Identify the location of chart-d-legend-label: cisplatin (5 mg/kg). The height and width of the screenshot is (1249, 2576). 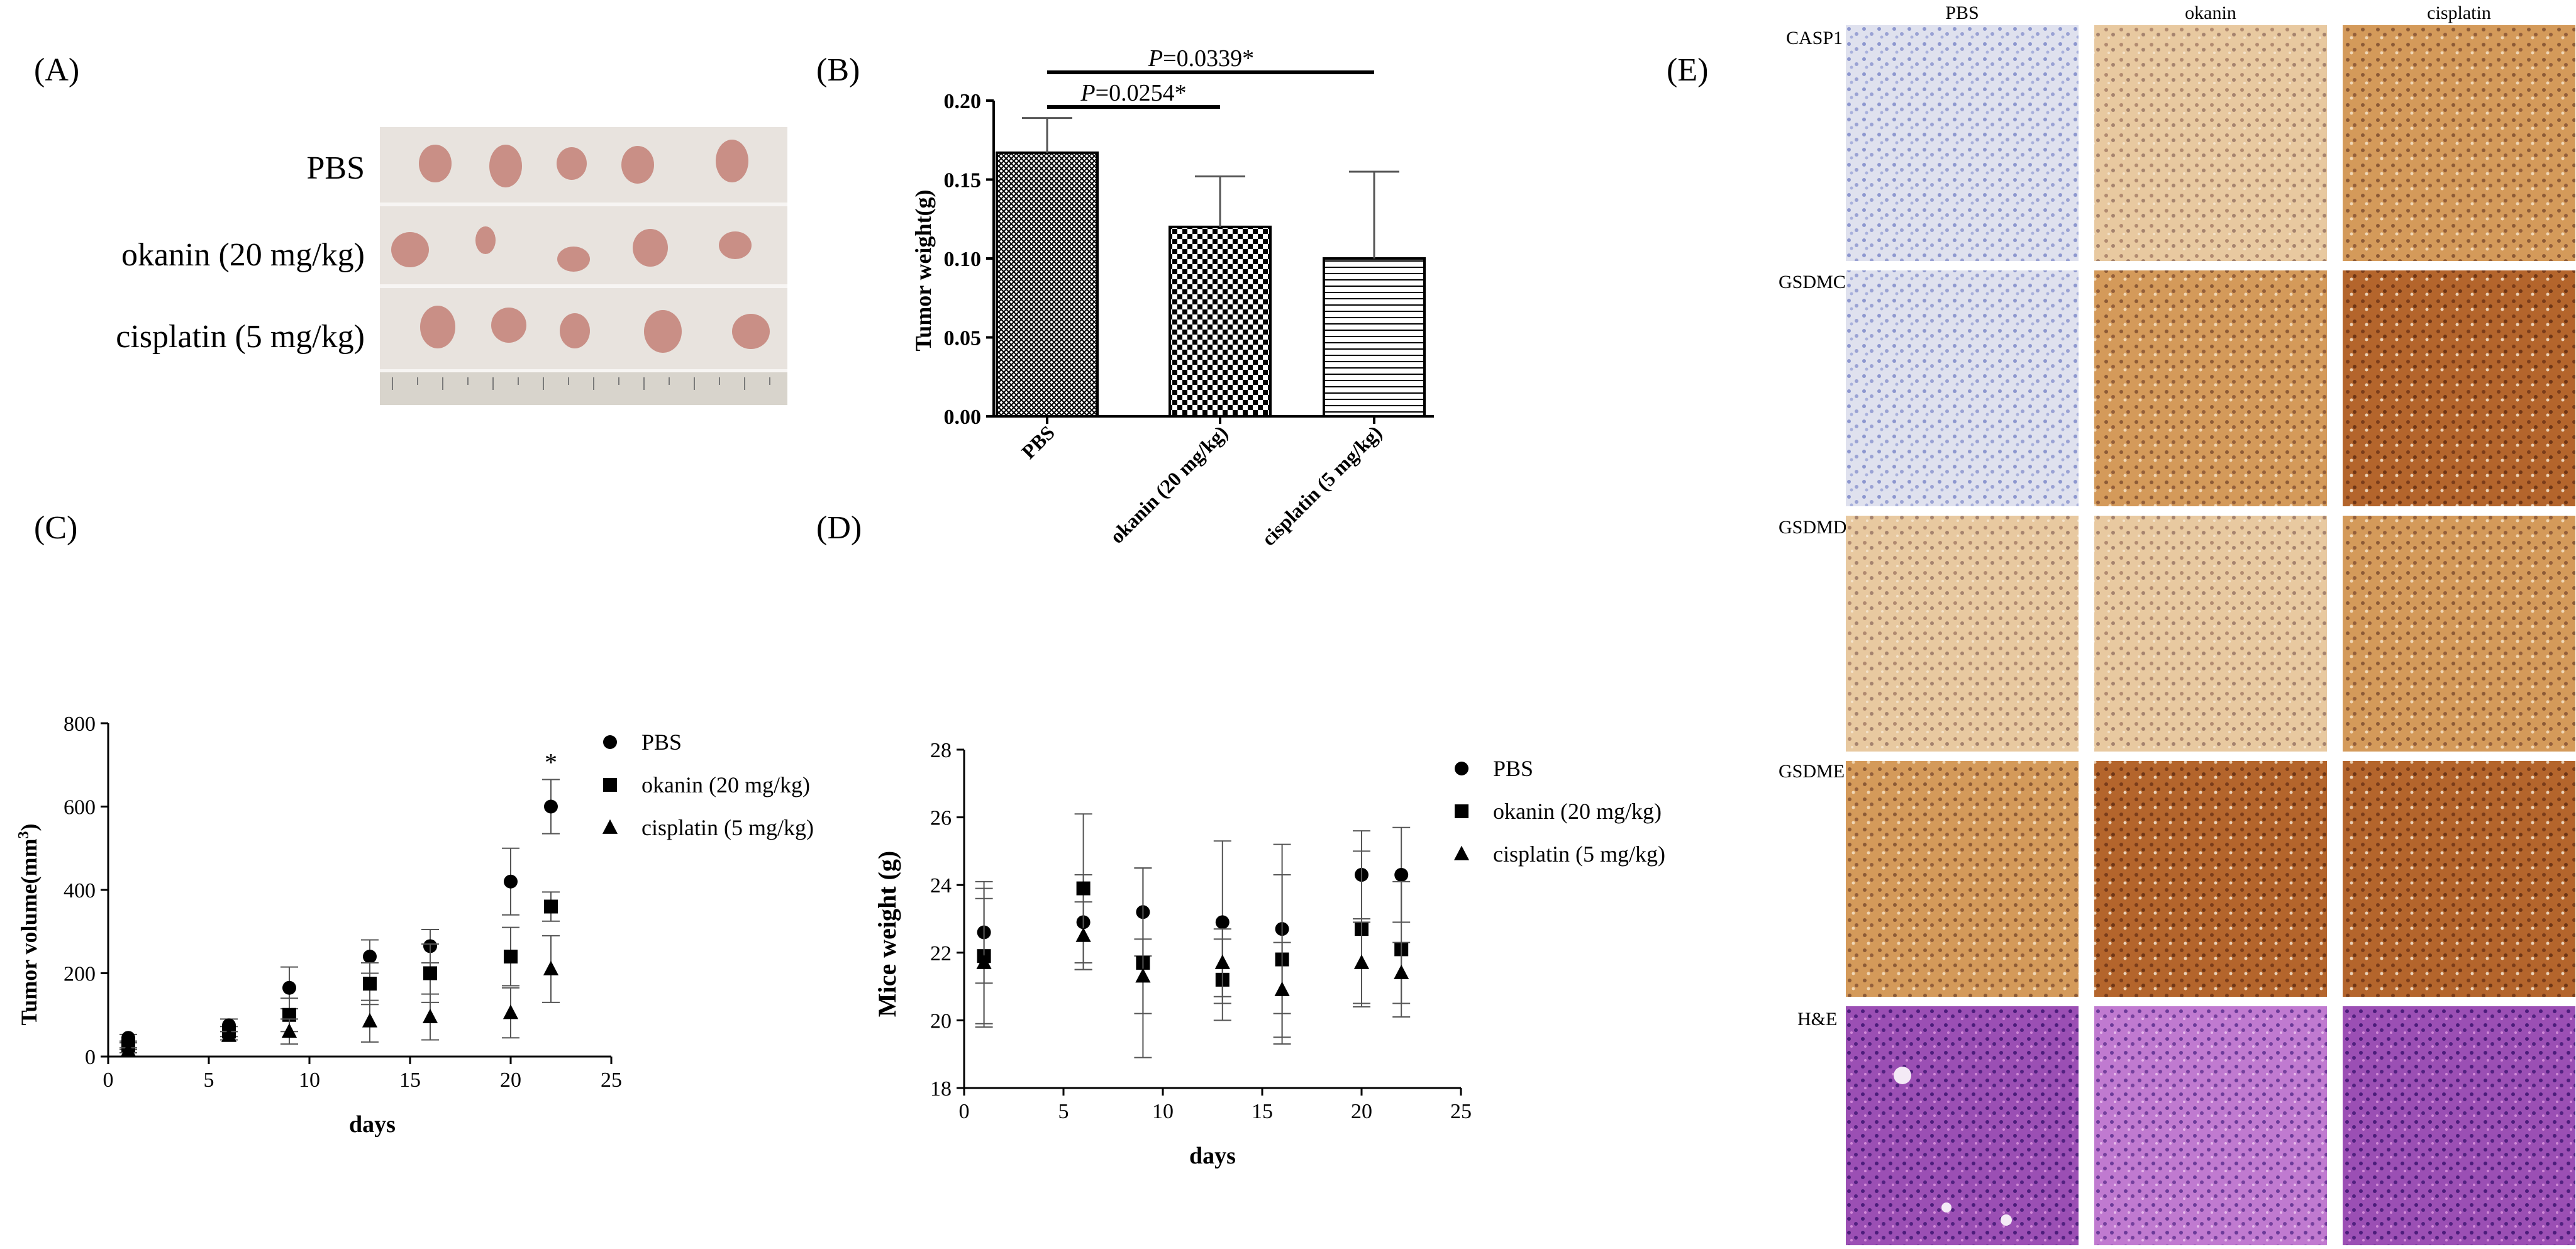
(1579, 854).